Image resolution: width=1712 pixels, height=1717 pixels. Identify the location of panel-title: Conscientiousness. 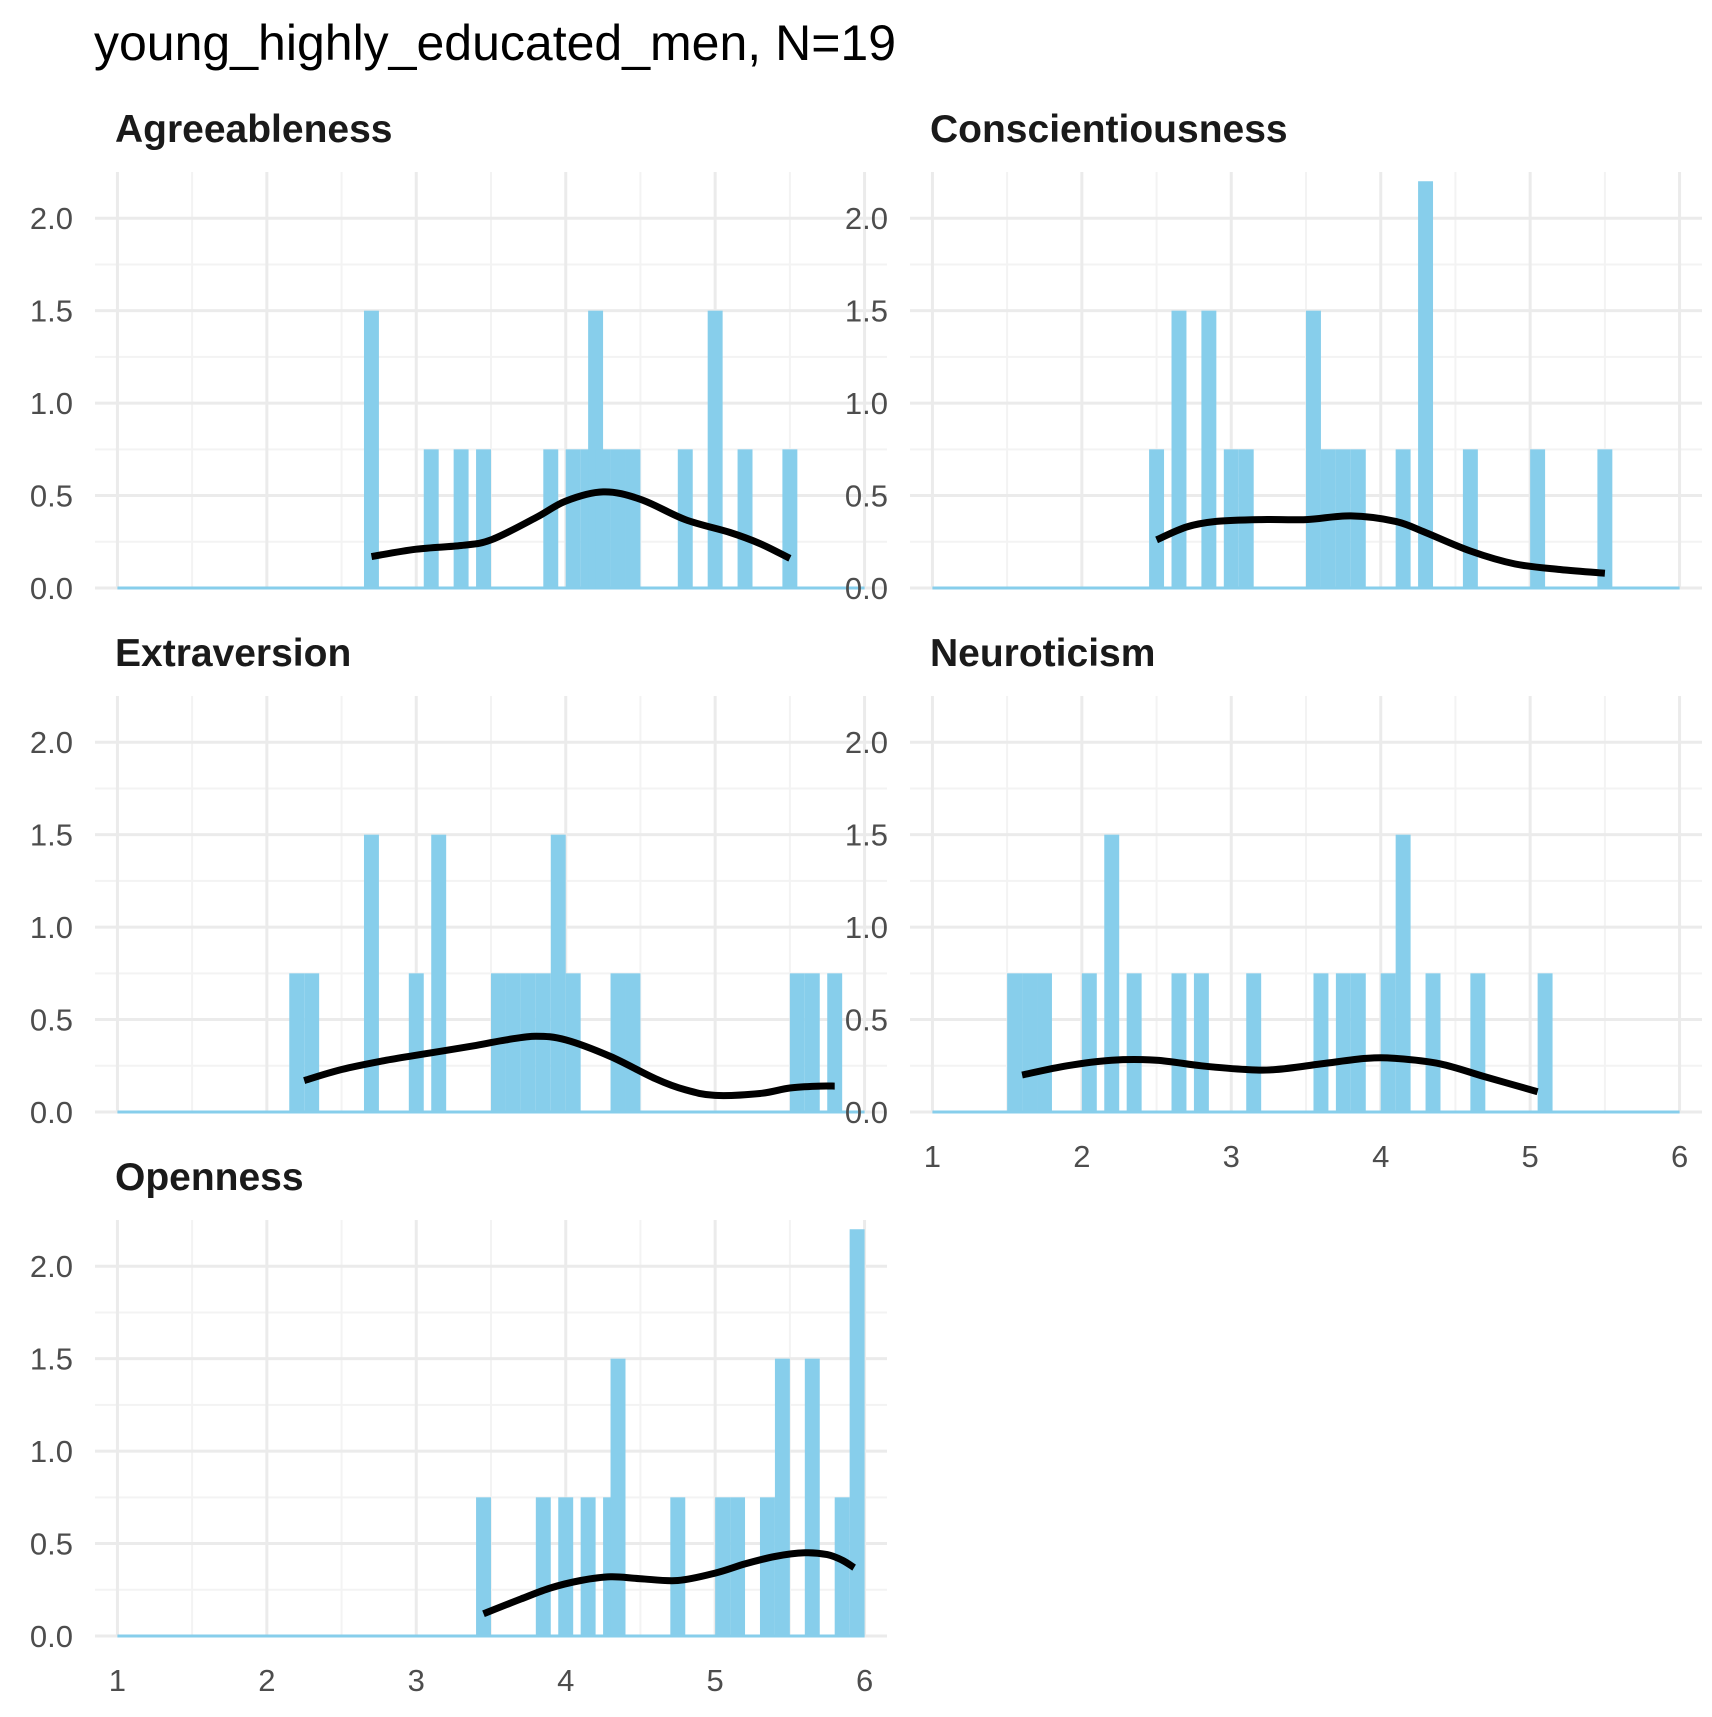
(1109, 129).